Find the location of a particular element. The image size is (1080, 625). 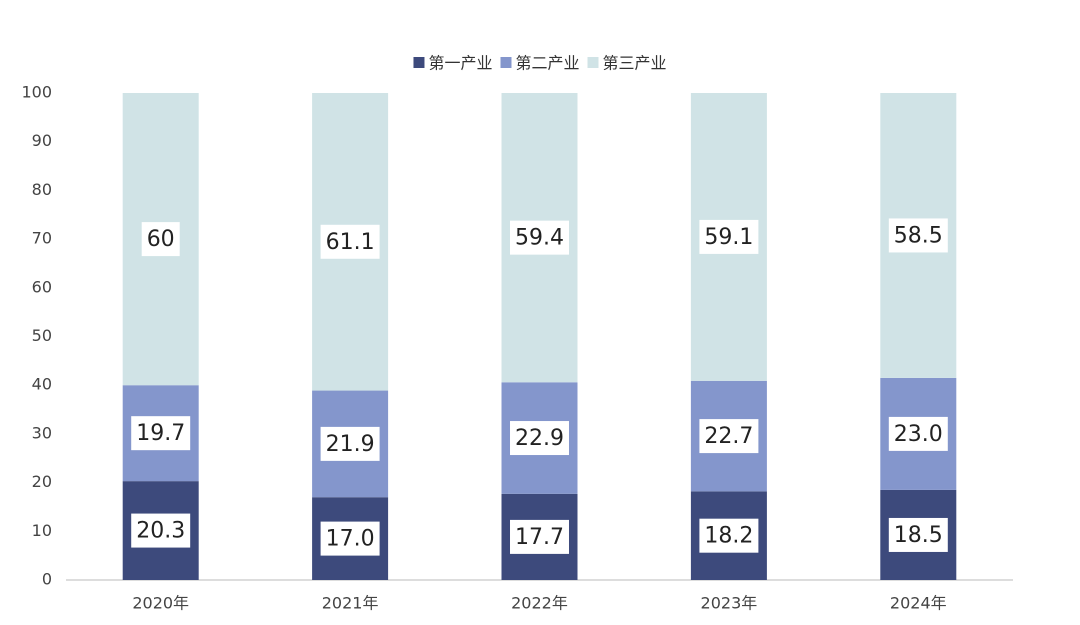

data-label: 59.4 is located at coordinates (539, 238).